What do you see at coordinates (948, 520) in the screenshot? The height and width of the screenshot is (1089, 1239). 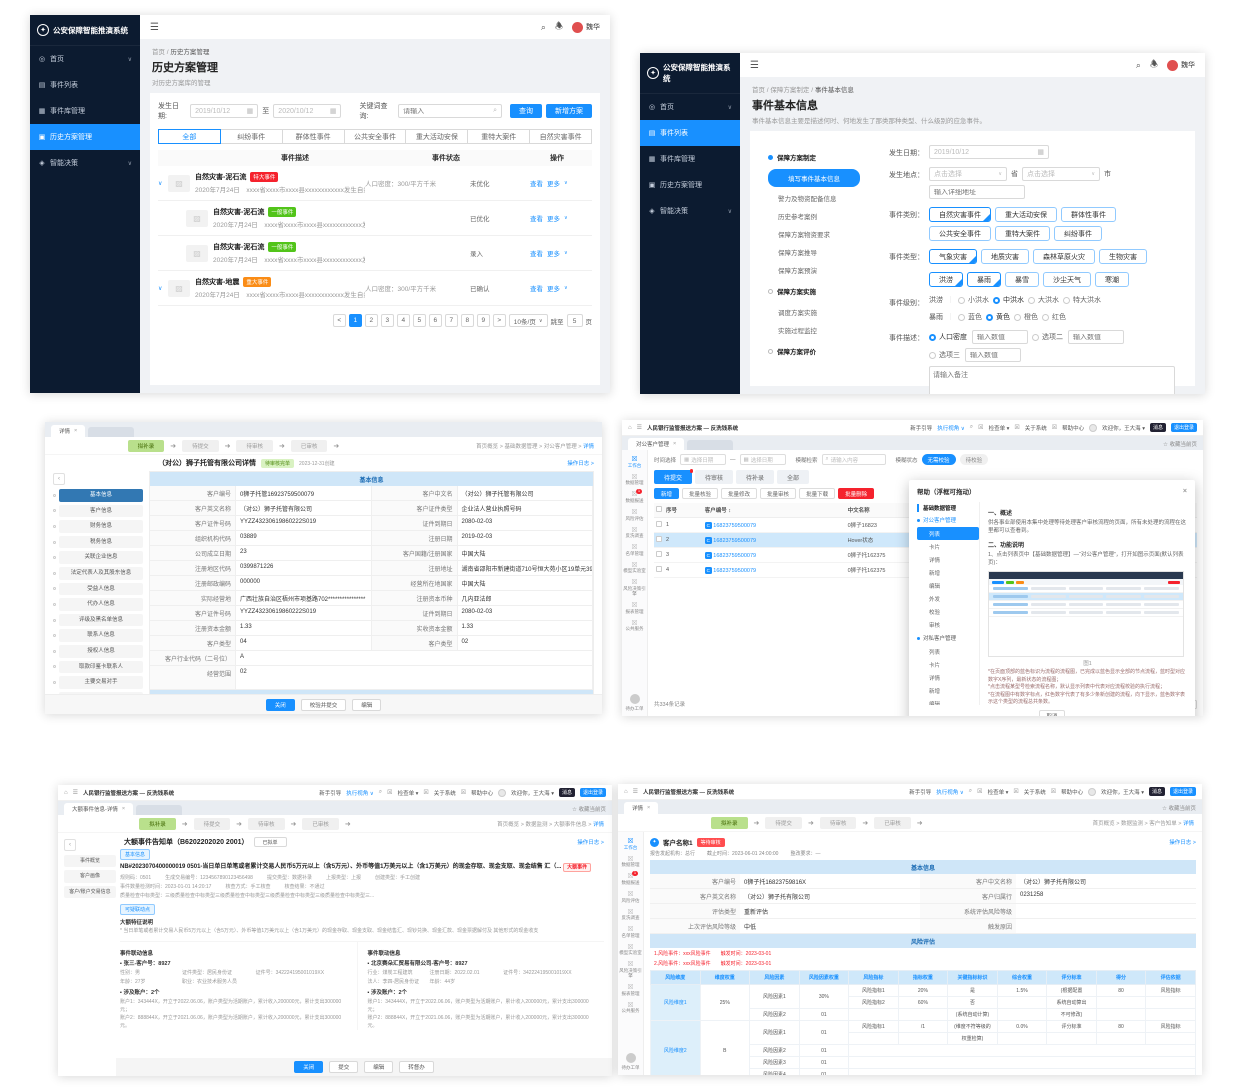 I see `nav-subsection: 对公客户管理` at bounding box center [948, 520].